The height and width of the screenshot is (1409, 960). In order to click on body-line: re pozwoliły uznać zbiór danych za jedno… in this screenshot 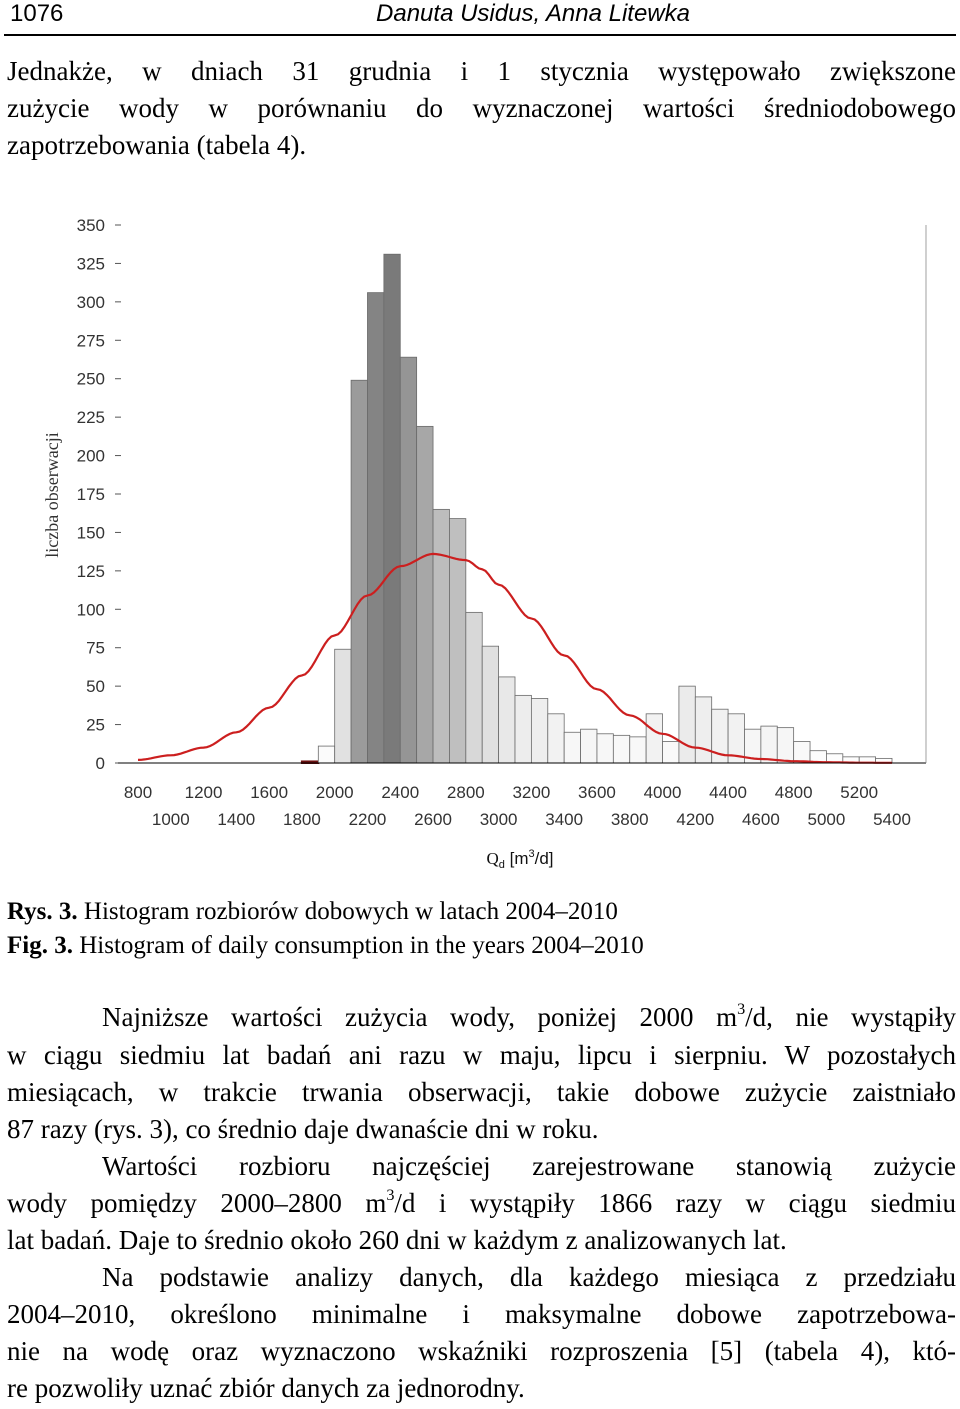, I will do `click(266, 1388)`.